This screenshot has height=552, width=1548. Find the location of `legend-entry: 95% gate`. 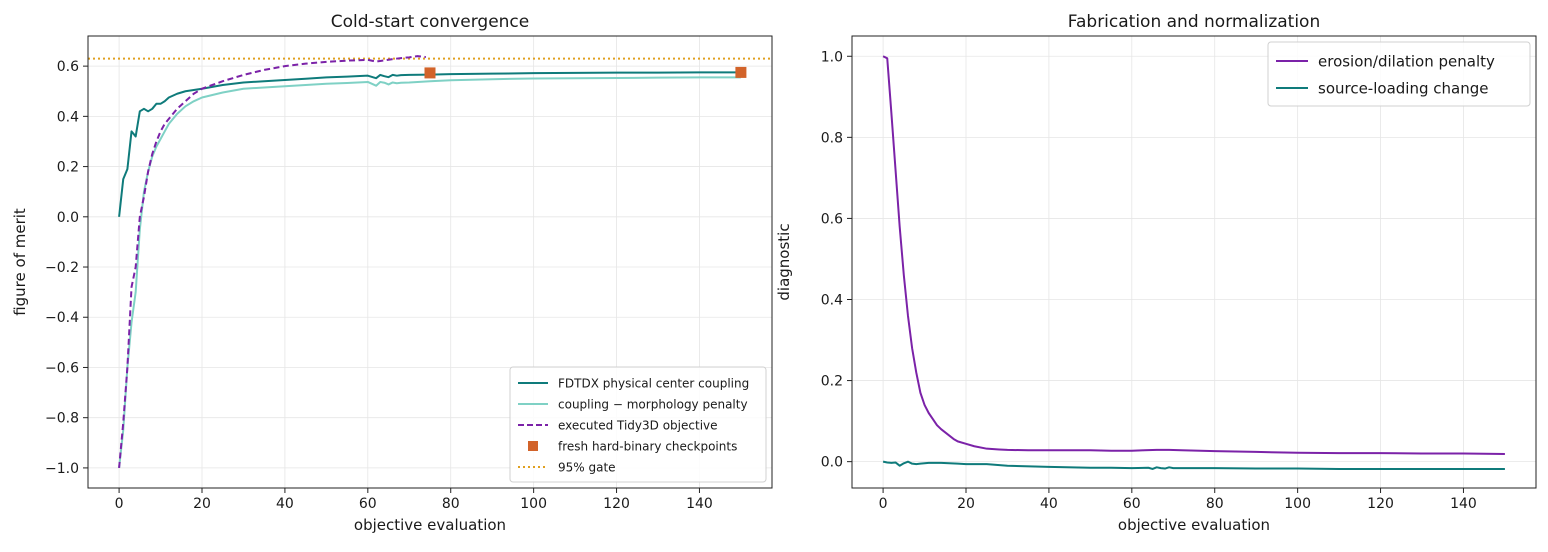

legend-entry: 95% gate is located at coordinates (567, 467).